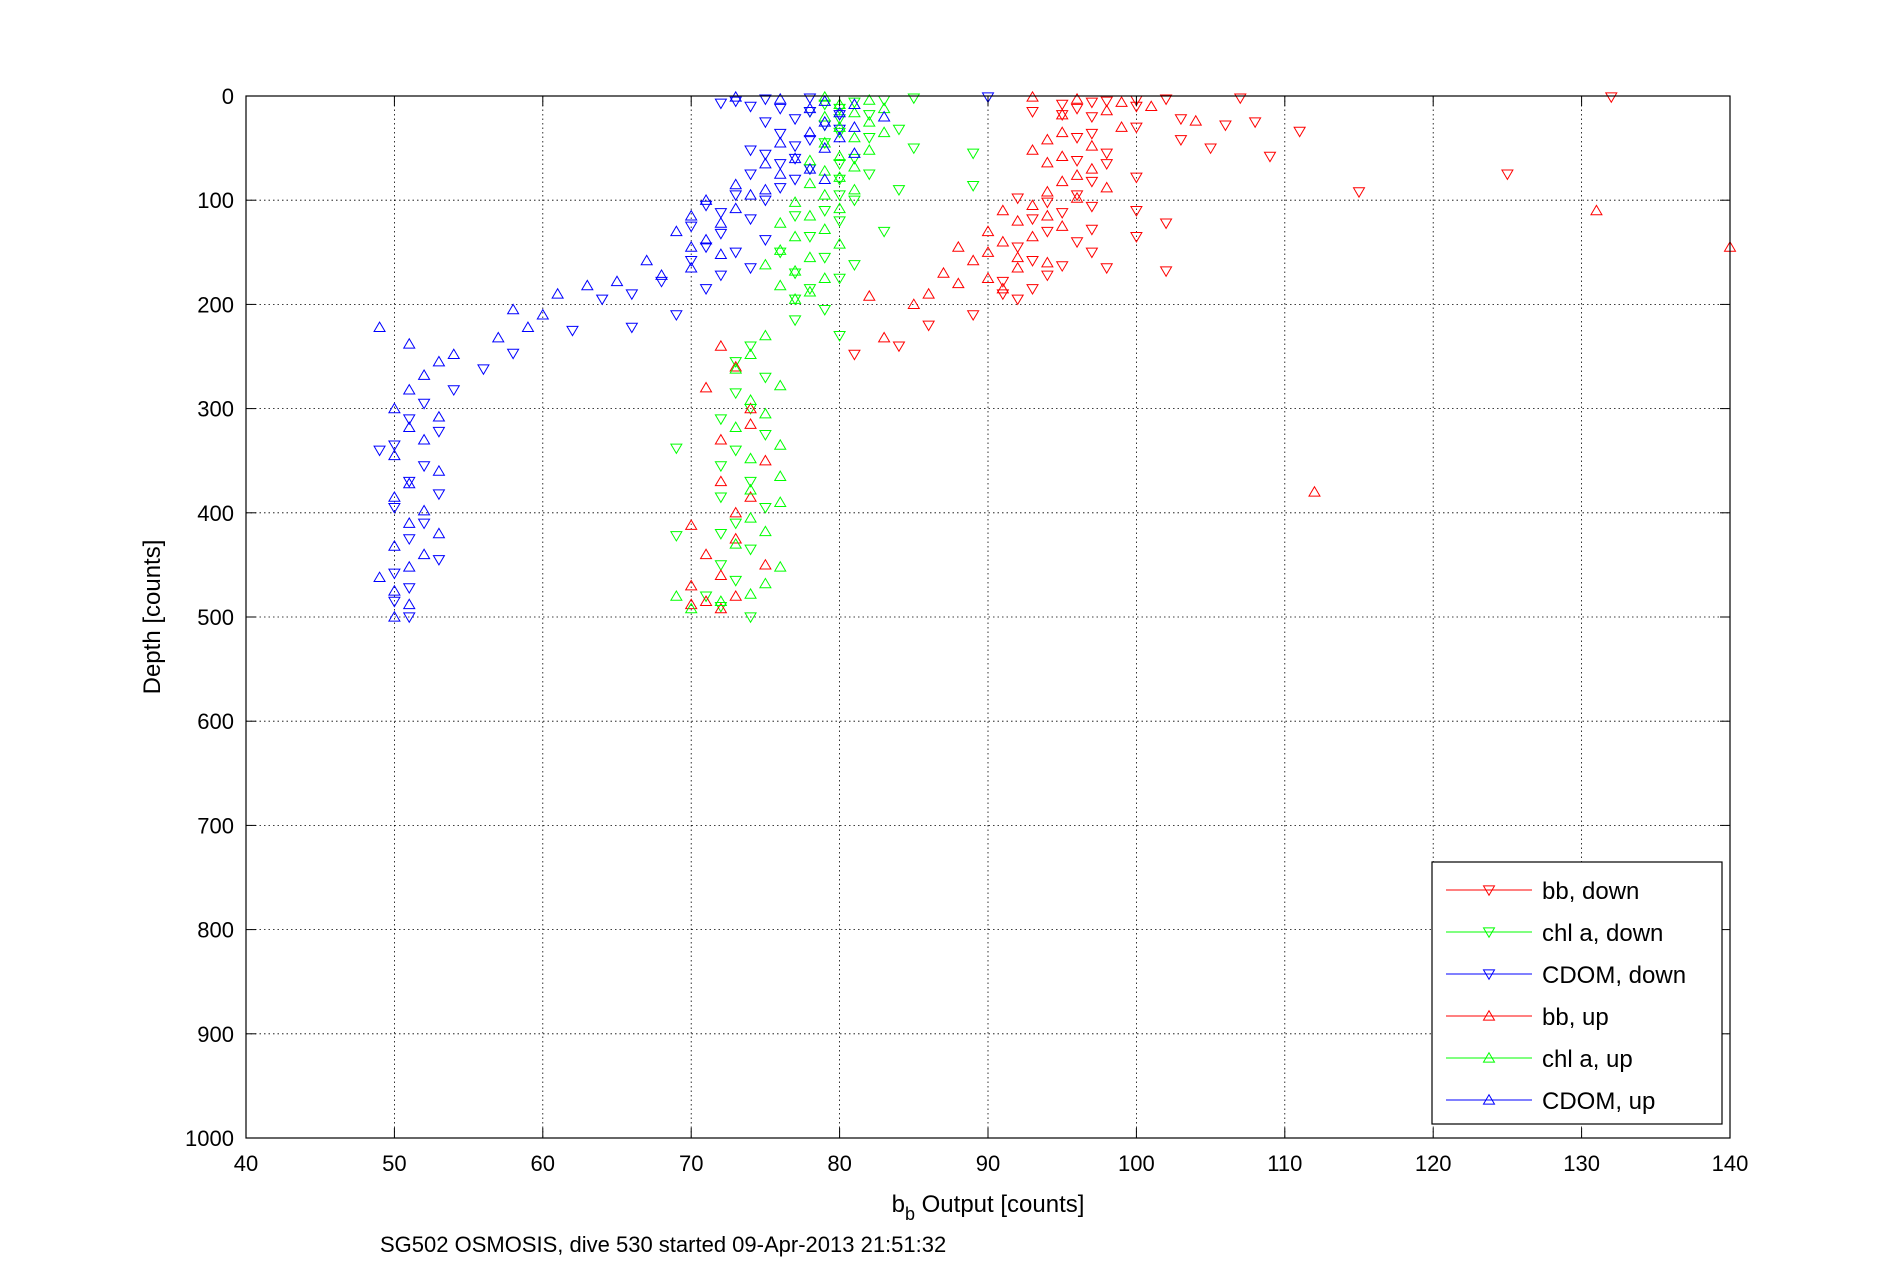 Image resolution: width=1891 pixels, height=1262 pixels. I want to click on legend-item: bb, down, so click(1542, 891).